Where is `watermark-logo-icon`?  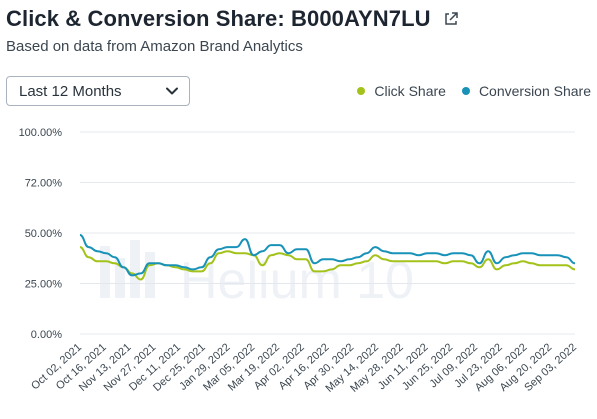
watermark-logo-icon is located at coordinates (105, 272).